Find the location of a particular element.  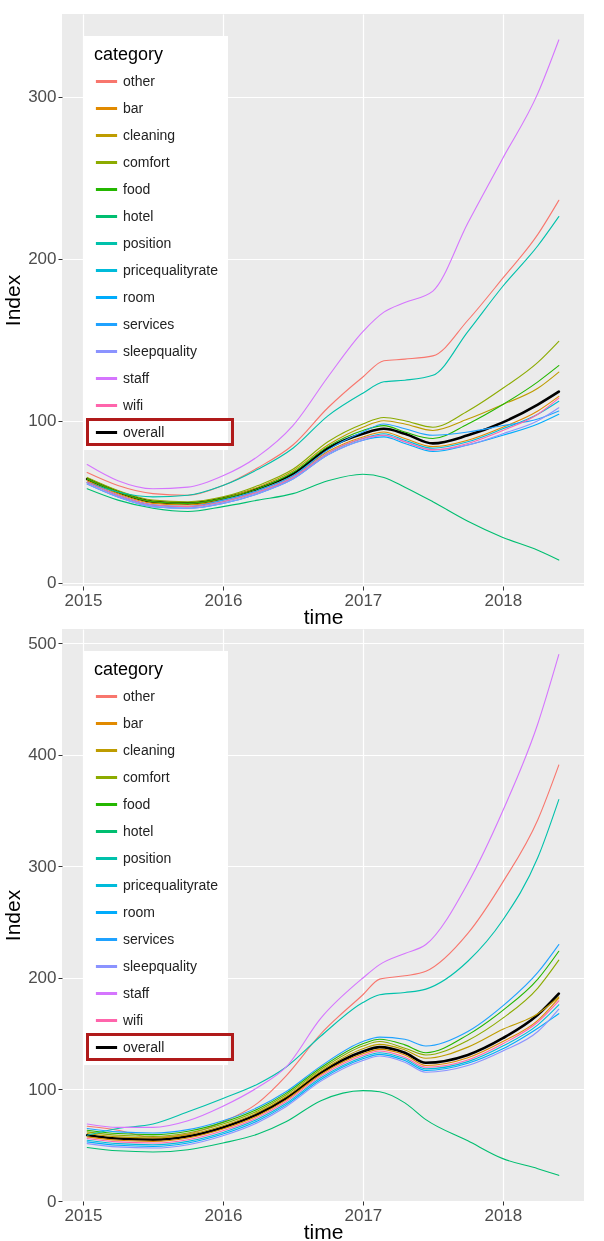

y-tick-label: 500 is located at coordinates (42, 643).